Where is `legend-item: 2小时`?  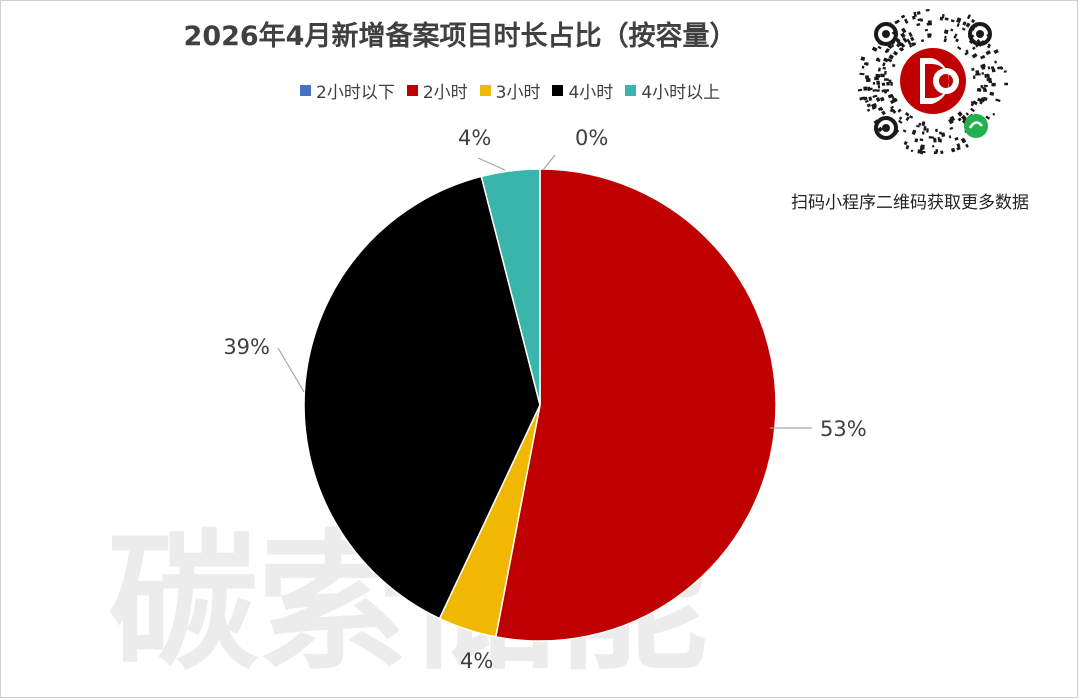 legend-item: 2小时 is located at coordinates (437, 90).